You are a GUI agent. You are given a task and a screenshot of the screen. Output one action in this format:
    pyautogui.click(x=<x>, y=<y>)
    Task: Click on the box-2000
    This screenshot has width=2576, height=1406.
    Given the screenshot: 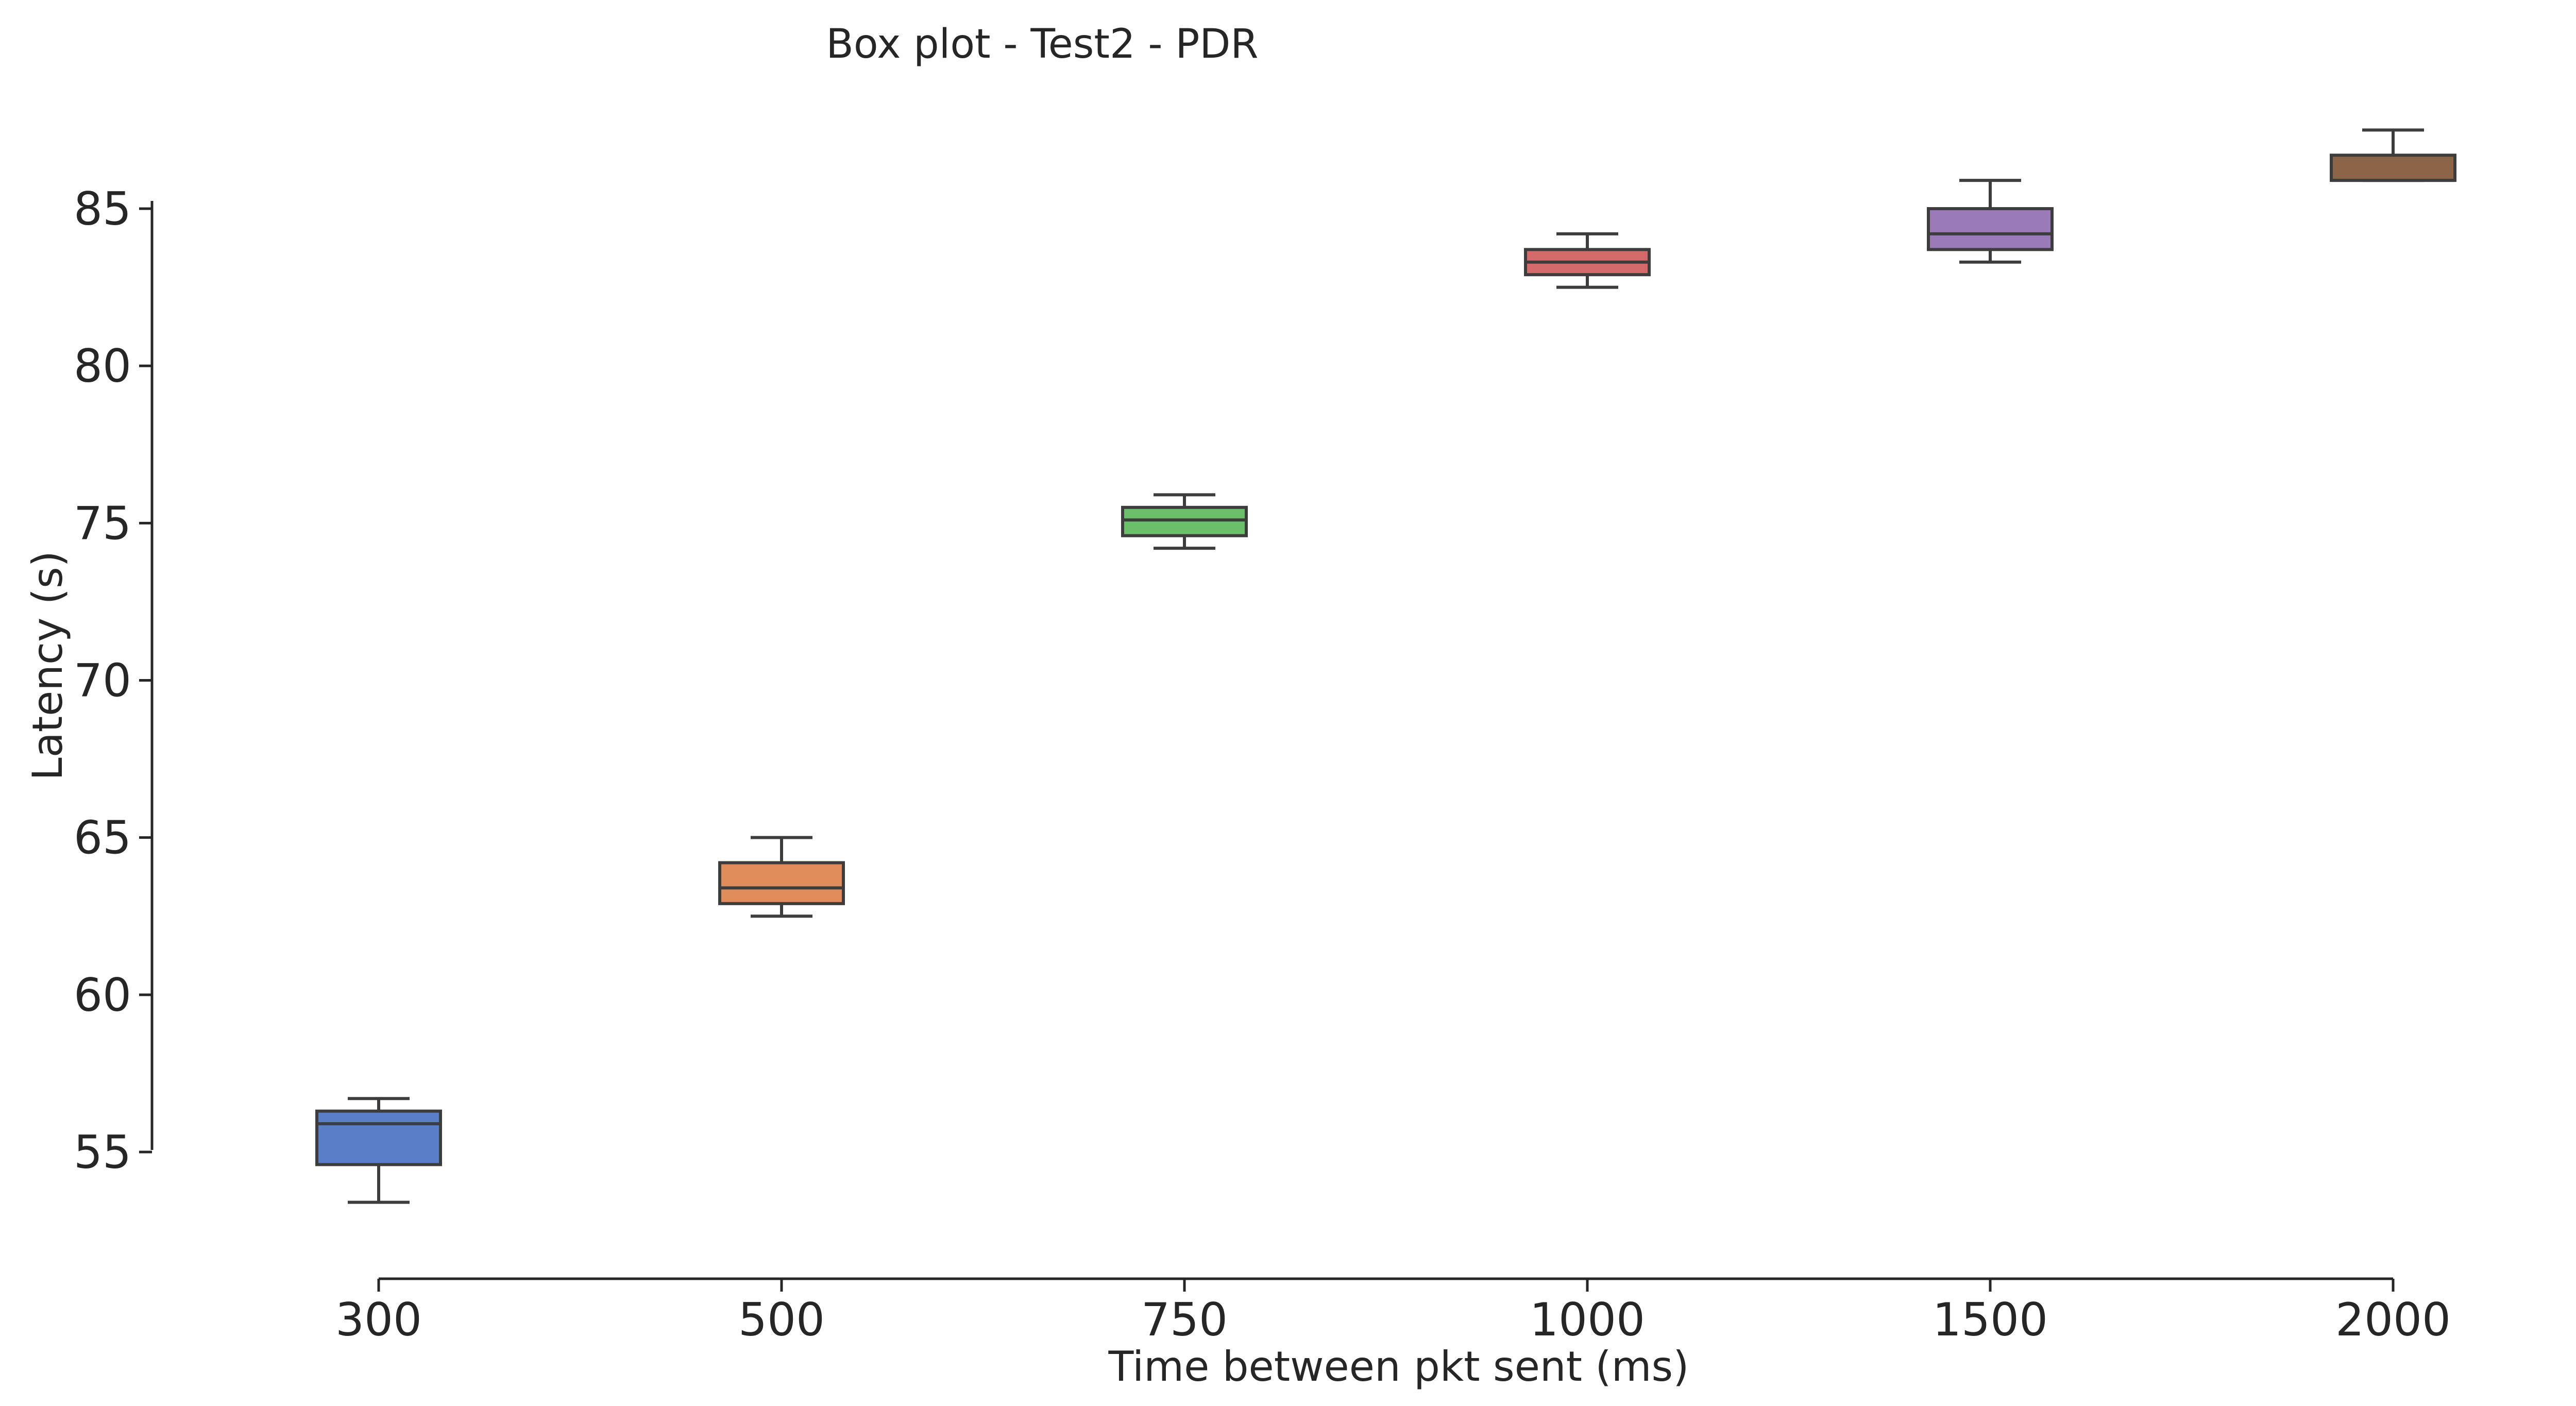 What is the action you would take?
    pyautogui.click(x=2393, y=155)
    